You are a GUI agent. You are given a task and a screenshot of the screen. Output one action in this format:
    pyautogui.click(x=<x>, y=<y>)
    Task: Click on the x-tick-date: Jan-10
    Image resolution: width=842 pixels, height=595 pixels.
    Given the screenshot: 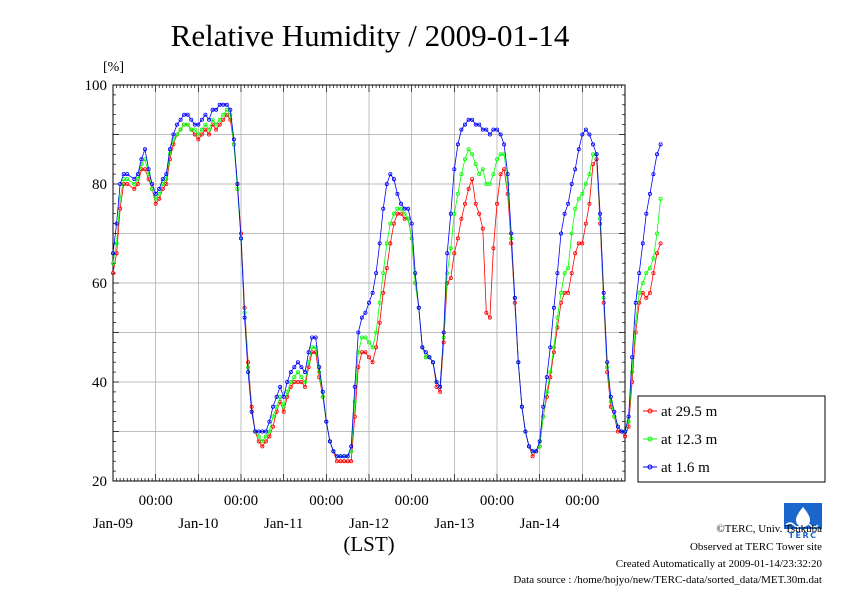 What is the action you would take?
    pyautogui.click(x=198, y=524)
    